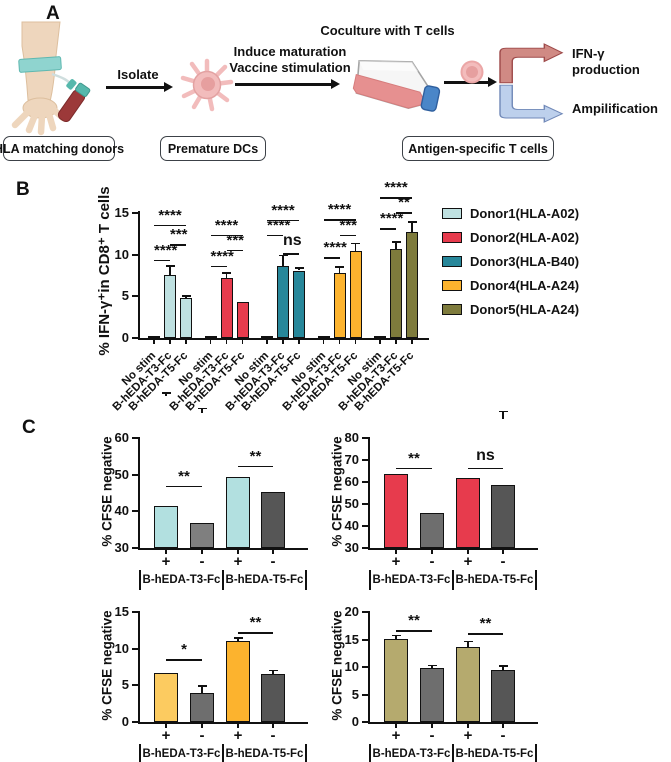 The height and width of the screenshot is (762, 671). What do you see at coordinates (138, 74) in the screenshot?
I see `isolate-label: Isolate` at bounding box center [138, 74].